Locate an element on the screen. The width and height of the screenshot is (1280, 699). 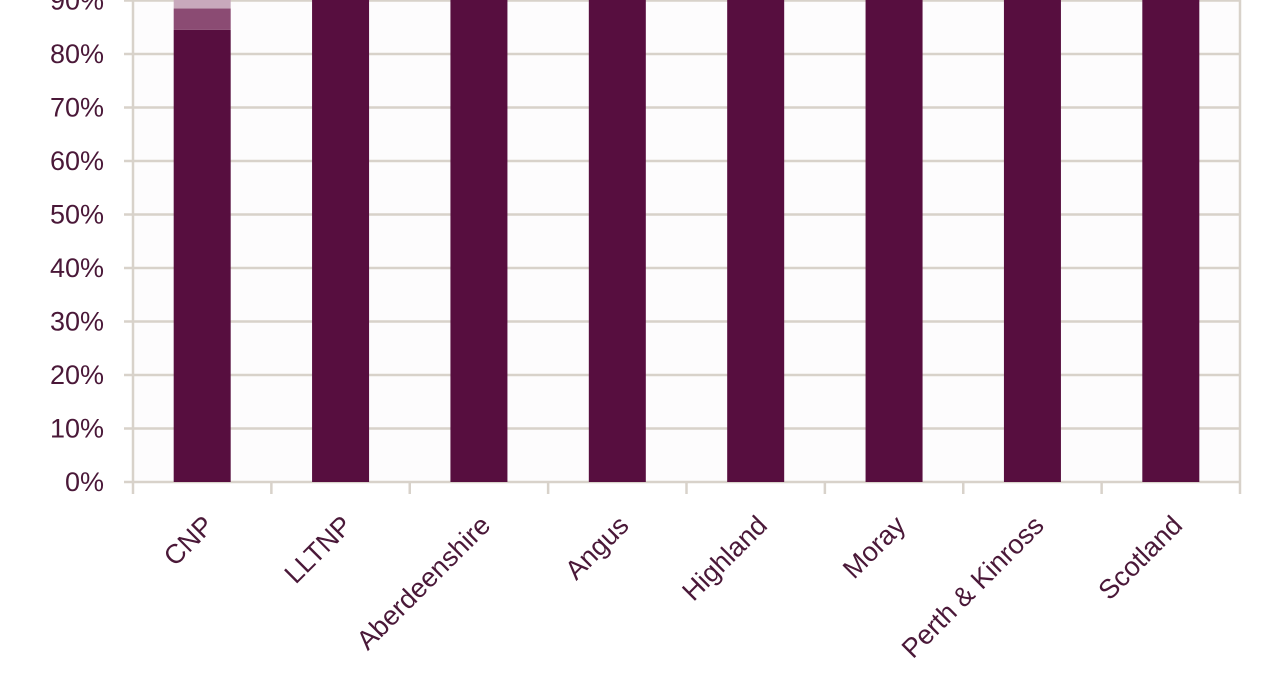
y-tick-label: 40% is located at coordinates (77, 268).